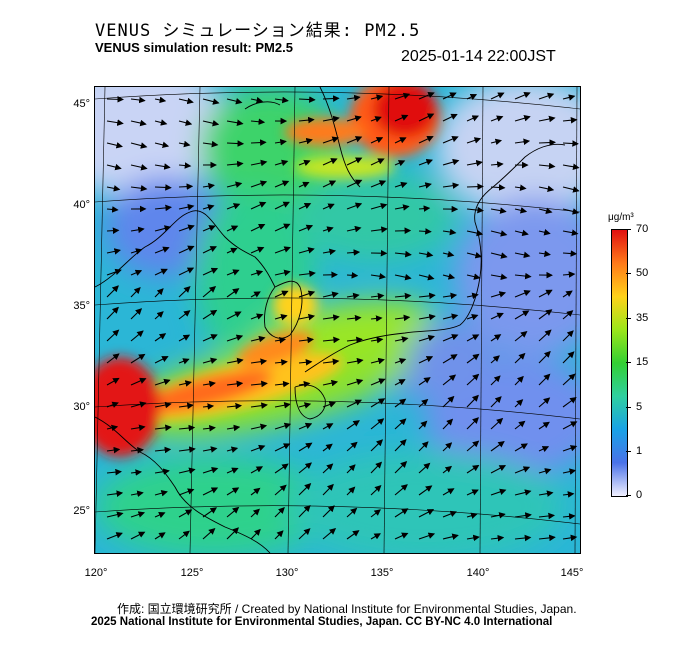  Describe the element at coordinates (478, 573) in the screenshot. I see `lon-label-140: 140°` at that location.